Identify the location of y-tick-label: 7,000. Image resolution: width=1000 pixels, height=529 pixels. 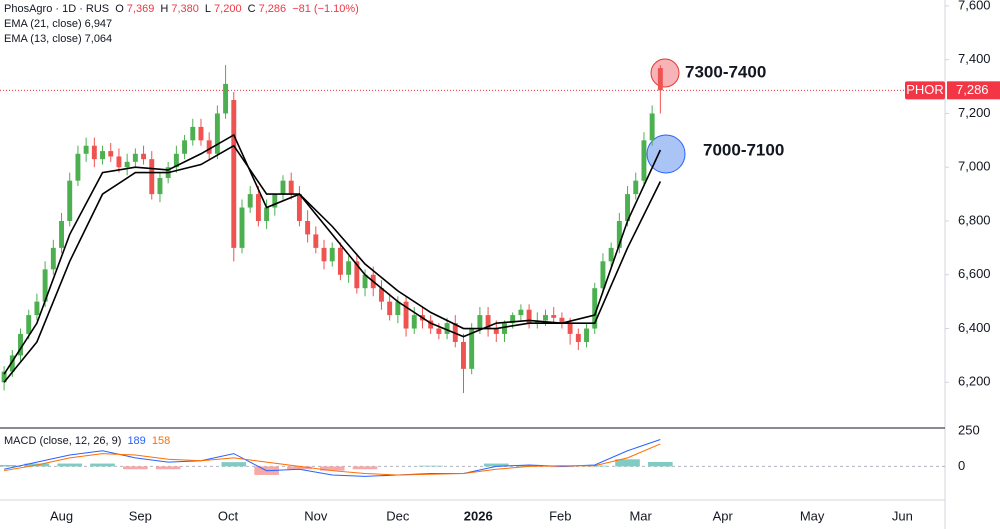
(974, 166).